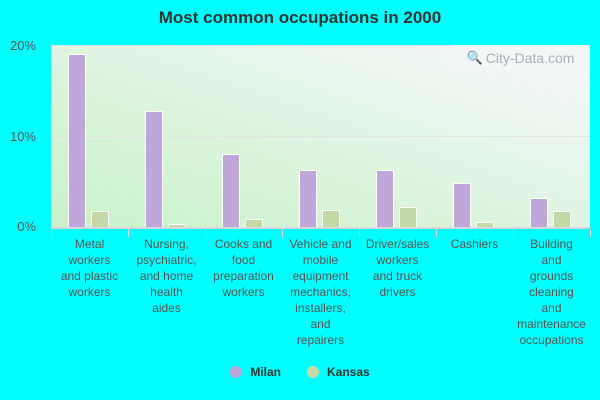  I want to click on x-label: Cashiers, so click(474, 244).